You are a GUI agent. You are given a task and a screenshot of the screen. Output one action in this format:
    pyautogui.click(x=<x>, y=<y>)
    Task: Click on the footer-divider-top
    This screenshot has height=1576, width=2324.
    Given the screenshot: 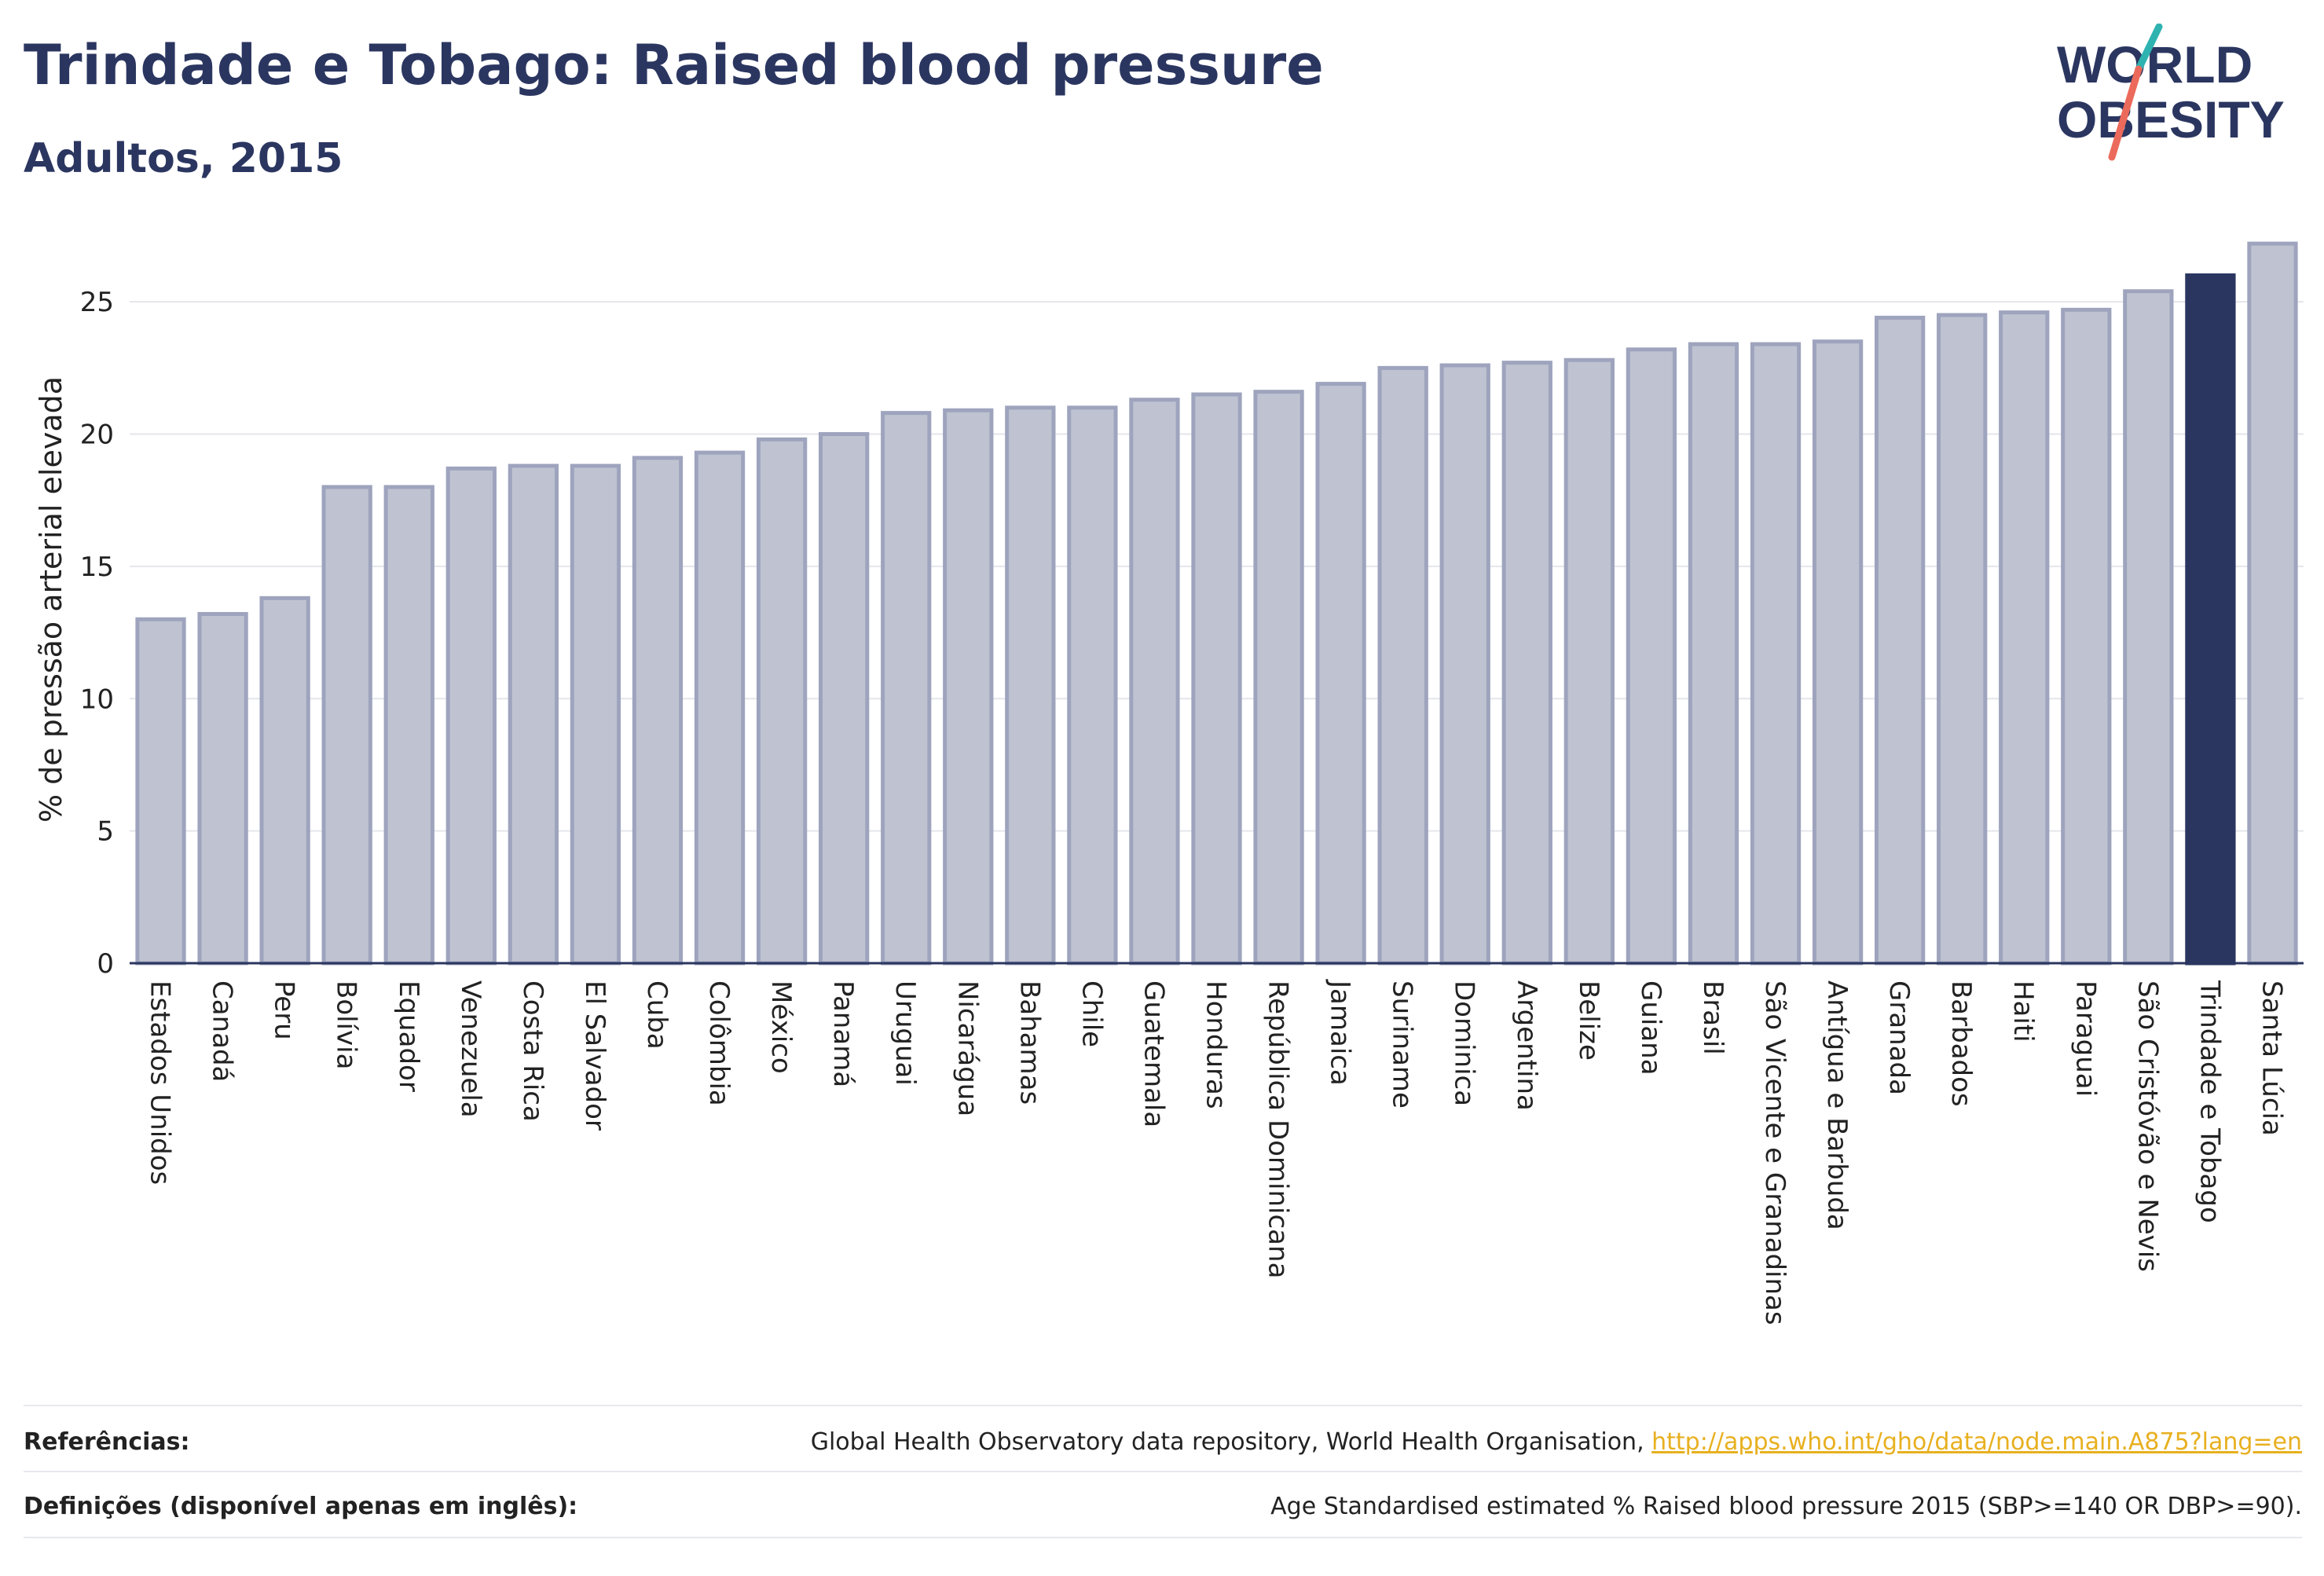 What is the action you would take?
    pyautogui.click(x=1163, y=1405)
    